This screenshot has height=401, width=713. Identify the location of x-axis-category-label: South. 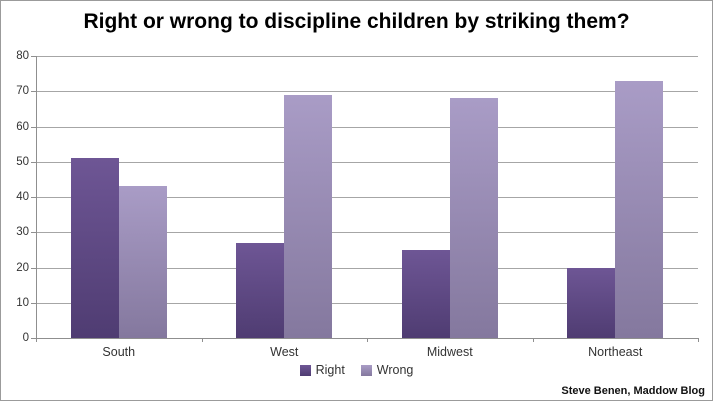
(119, 352).